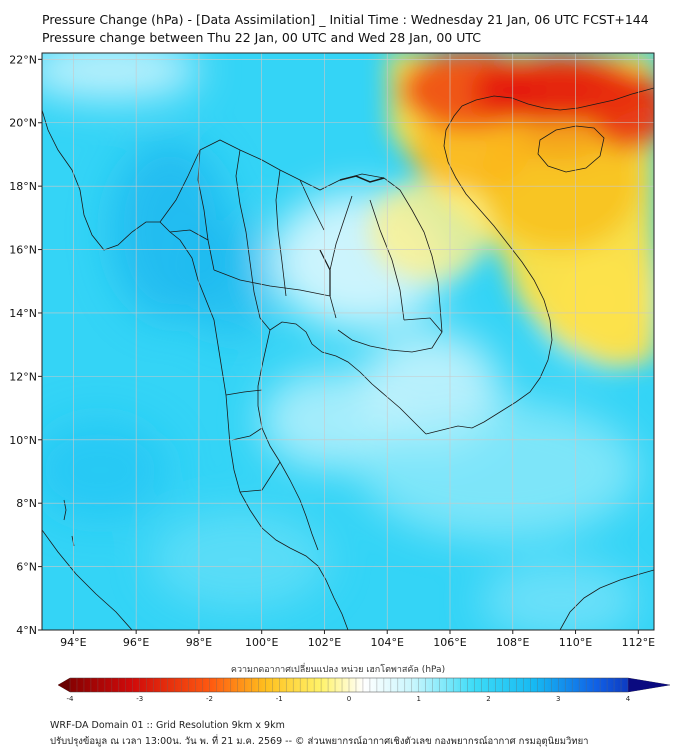  What do you see at coordinates (23, 123) in the screenshot?
I see `lat-tick-label: 20°N` at bounding box center [23, 123].